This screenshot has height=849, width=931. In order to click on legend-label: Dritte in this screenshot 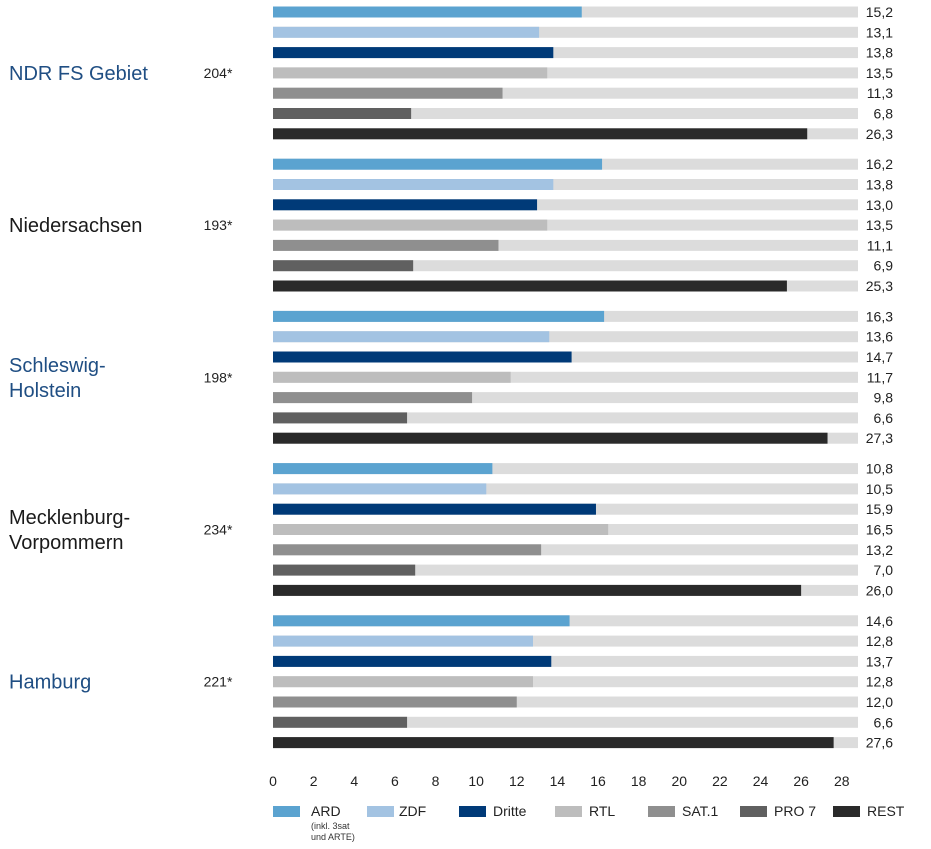, I will do `click(510, 811)`.